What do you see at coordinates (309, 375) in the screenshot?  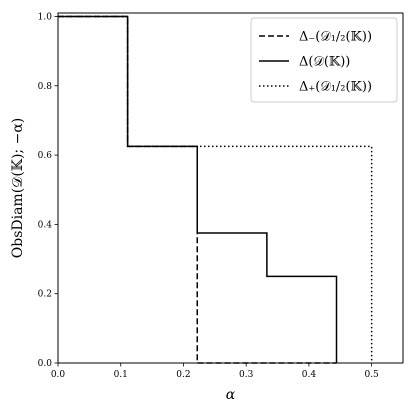 I see `x-tick-label: 0.4` at bounding box center [309, 375].